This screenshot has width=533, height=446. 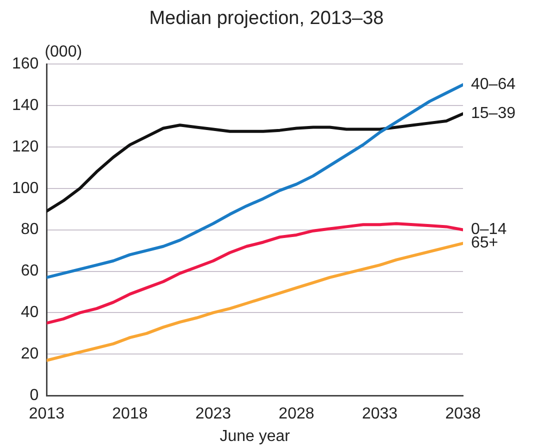 I want to click on y-axis-title: (000), so click(x=63, y=51).